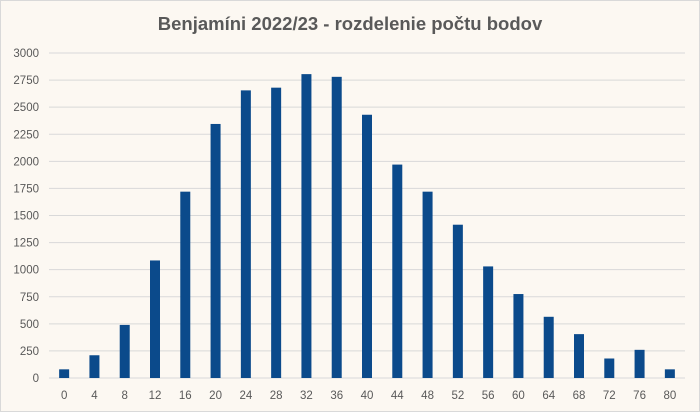  Describe the element at coordinates (26, 54) in the screenshot. I see `y-tick-label: 3000` at that location.